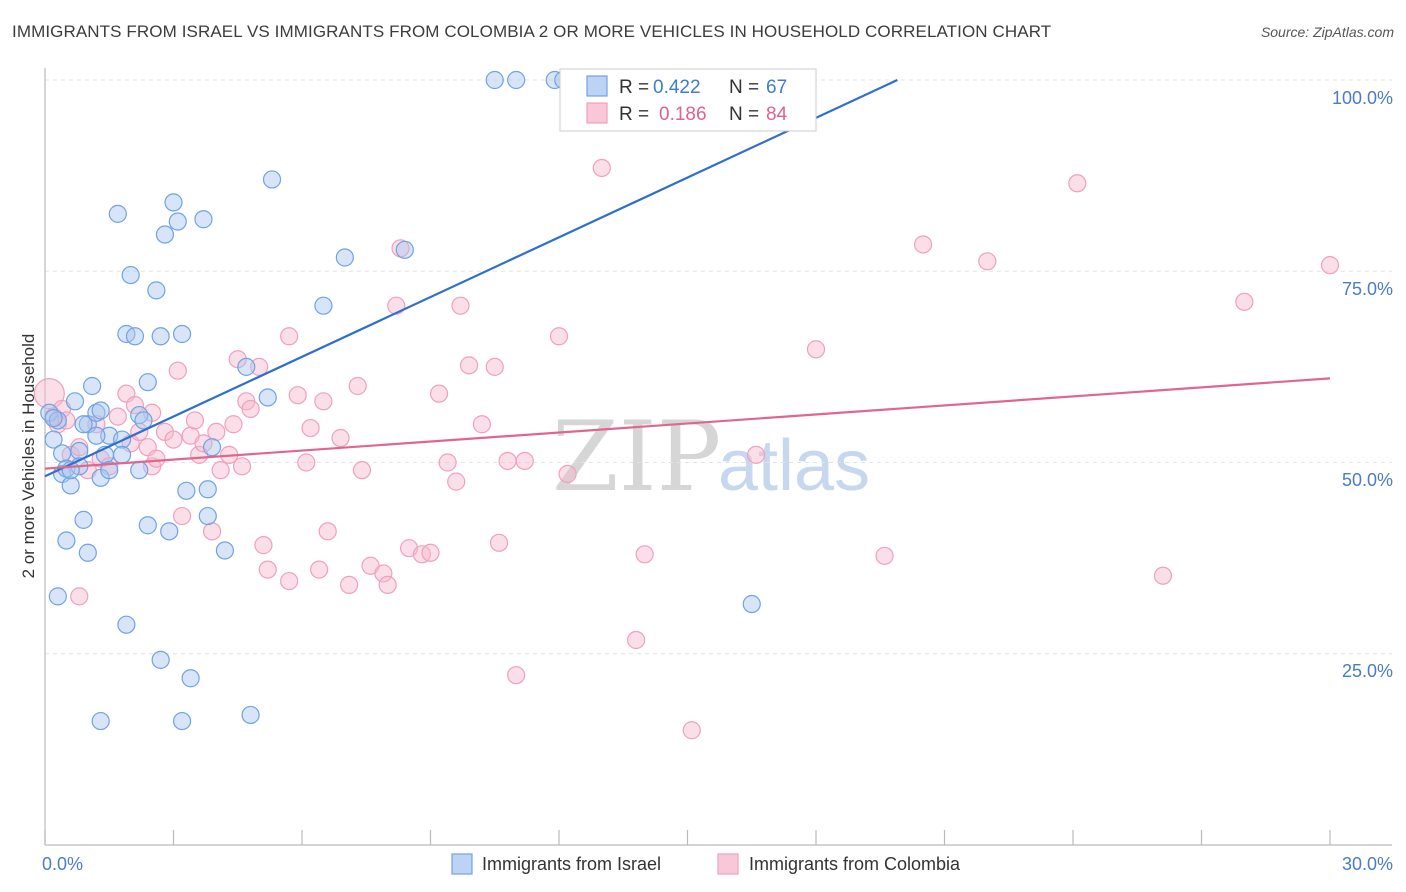 The image size is (1406, 892). Describe the element at coordinates (1362, 98) in the screenshot. I see `y-tick-100: 100.0%` at that location.